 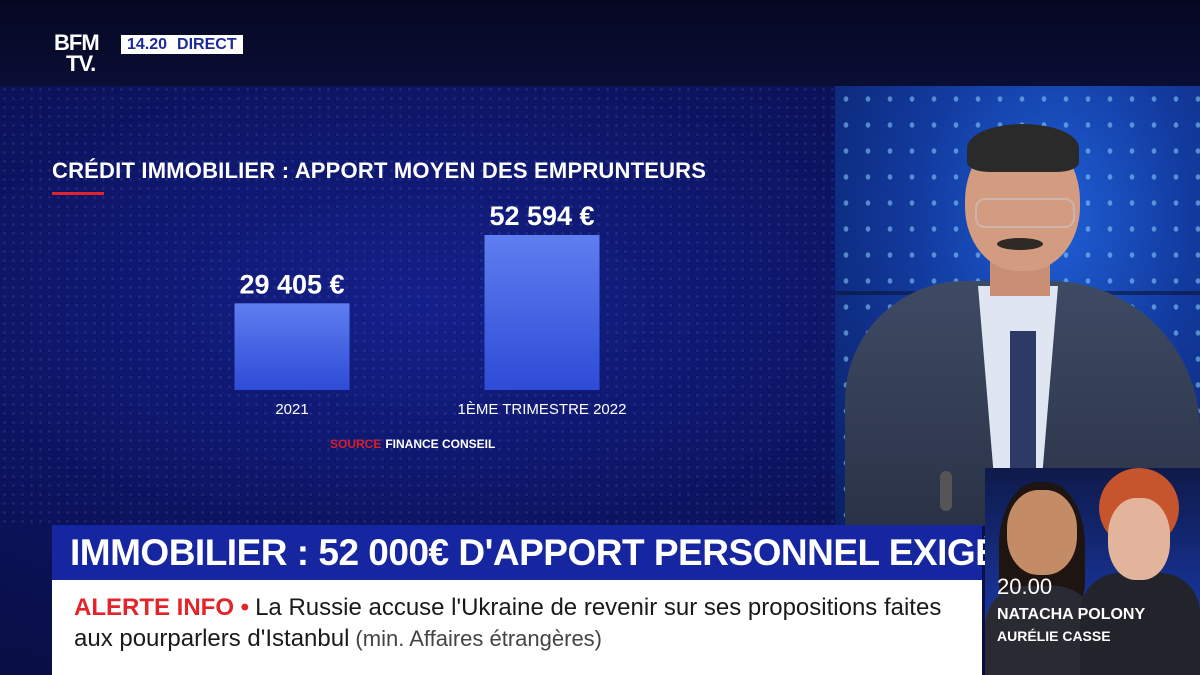 What do you see at coordinates (1139, 539) in the screenshot?
I see `host2-face` at bounding box center [1139, 539].